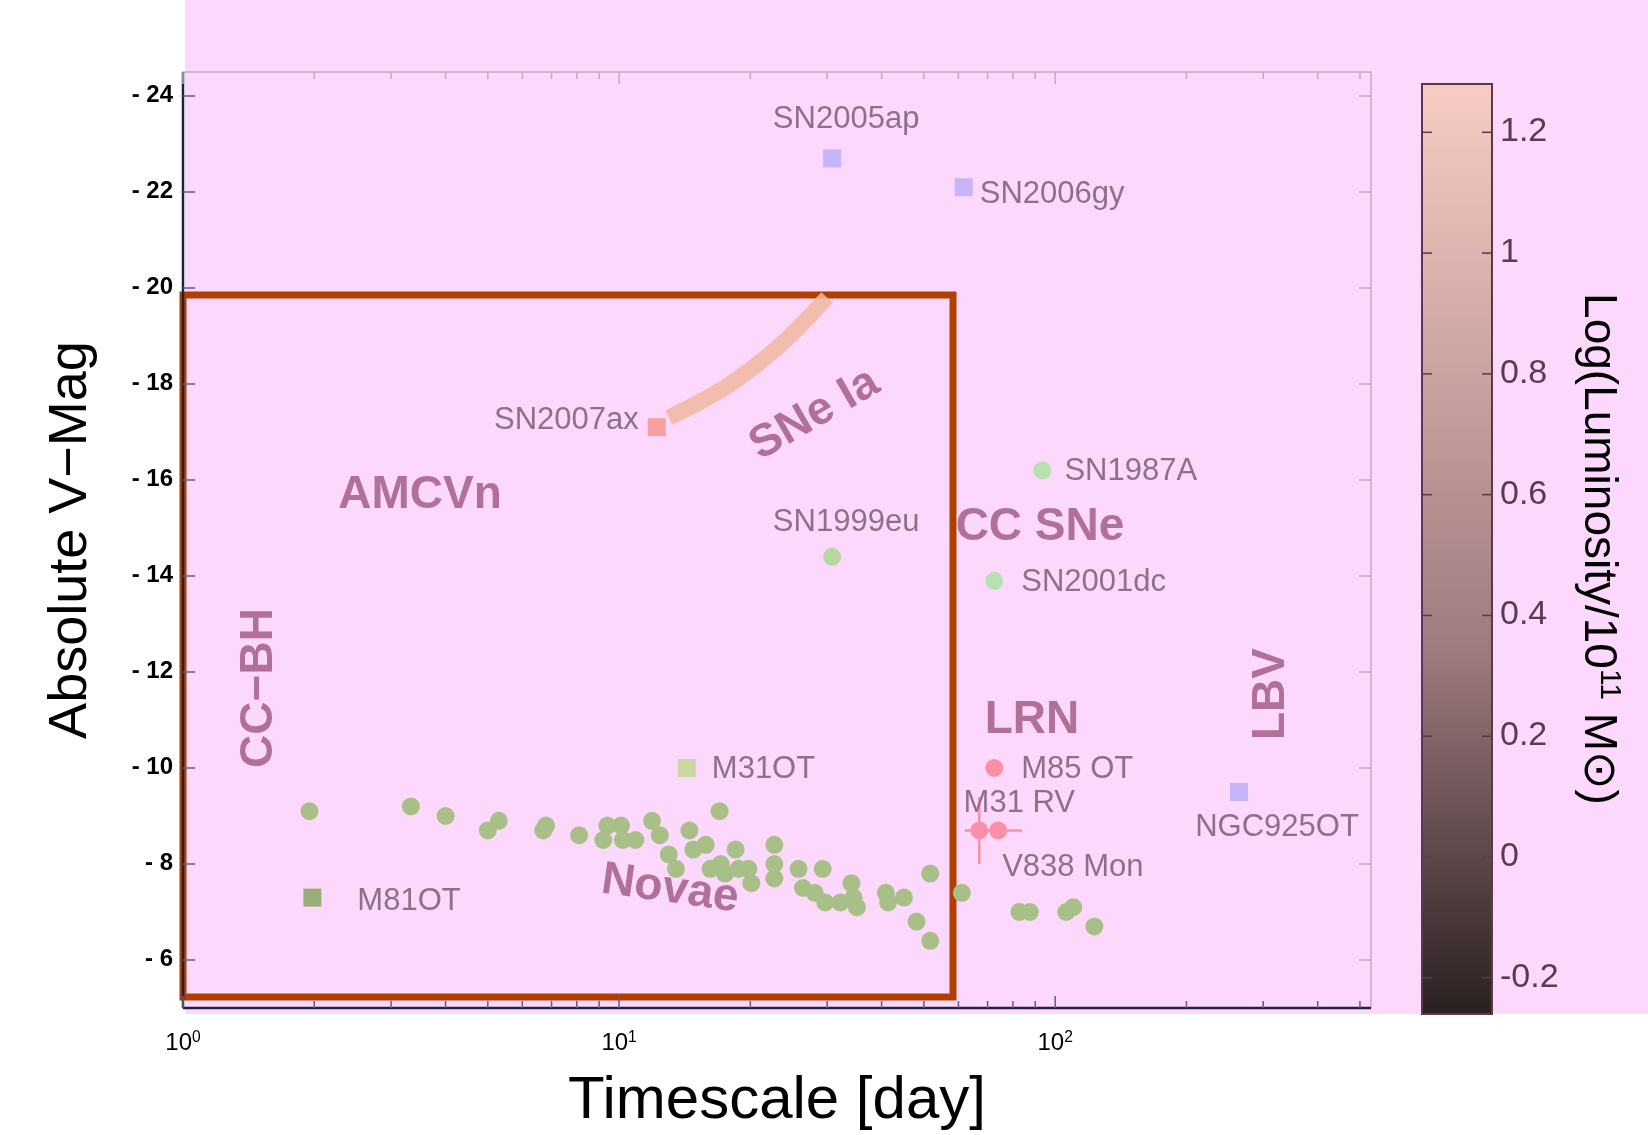 This screenshot has width=1648, height=1135. I want to click on y-tick-label: - 18, so click(152, 382).